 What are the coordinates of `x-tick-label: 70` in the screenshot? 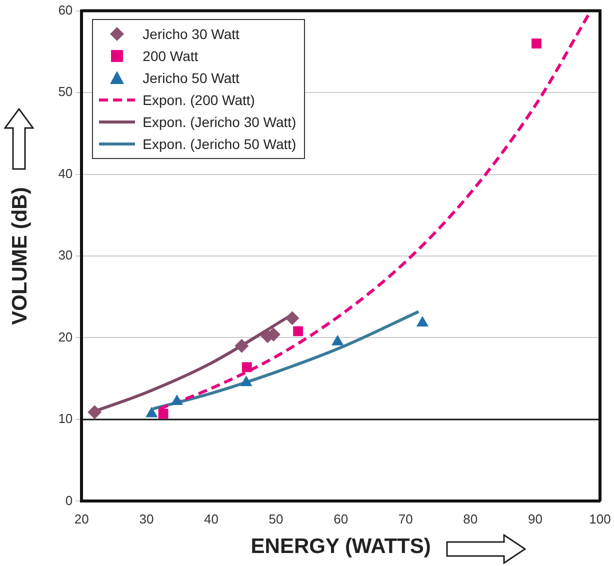 It's located at (405, 519).